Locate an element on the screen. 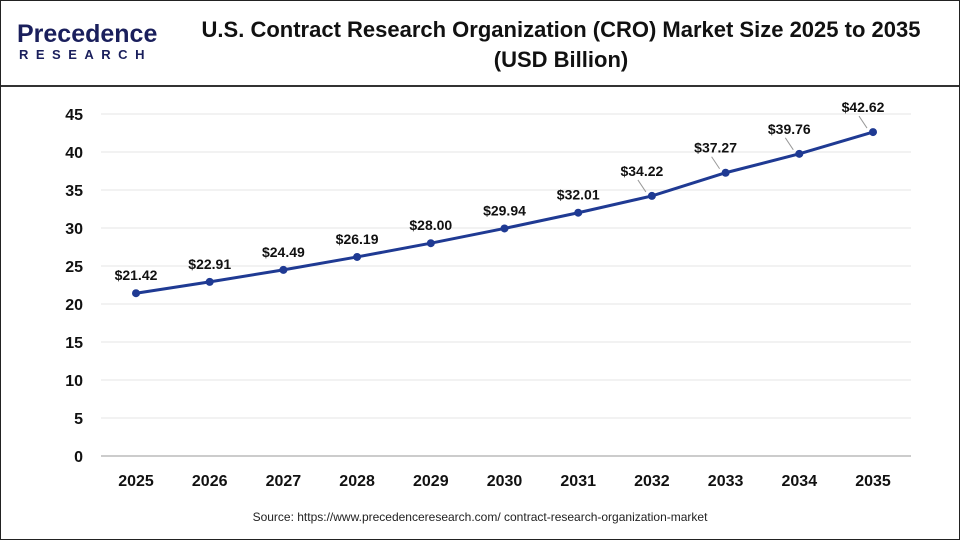  data-label: $26.19 is located at coordinates (357, 239).